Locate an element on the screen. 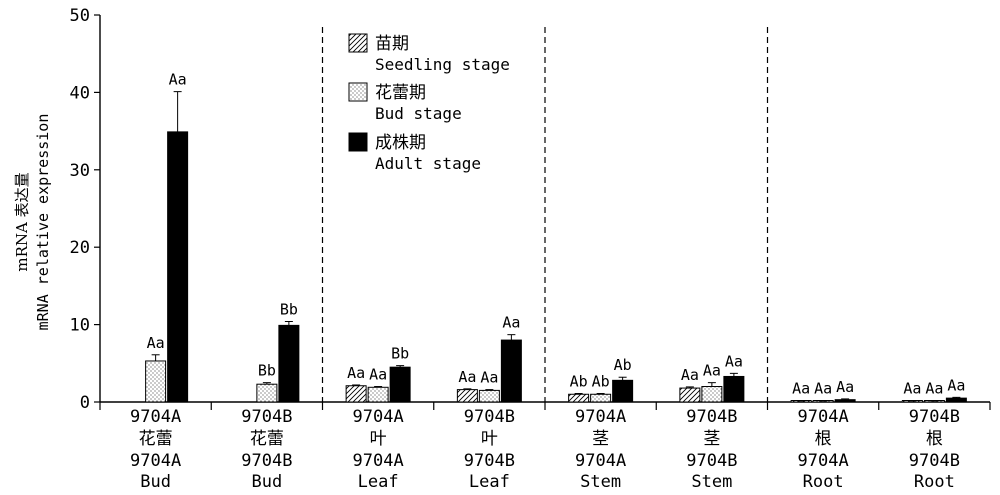 This screenshot has width=1000, height=495. legend-label-en: Seedling stage is located at coordinates (442, 64).